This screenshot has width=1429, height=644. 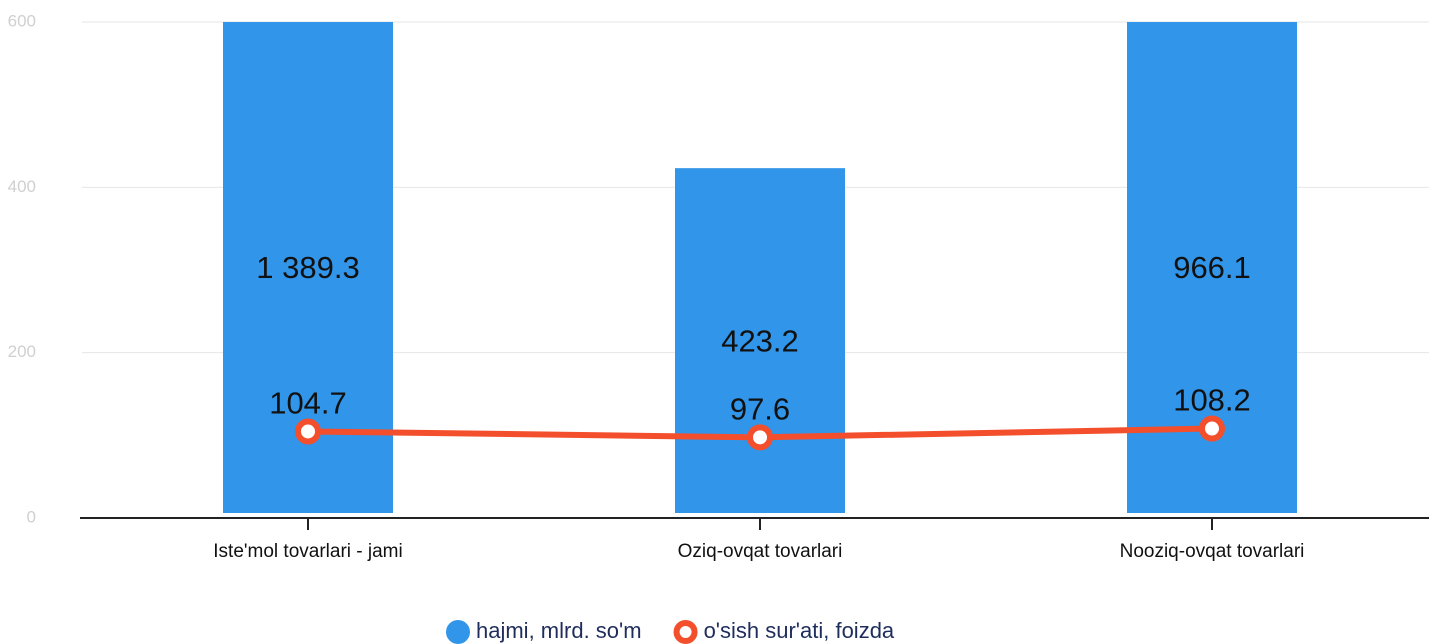 What do you see at coordinates (559, 630) in the screenshot?
I see `legend-label: hajmi, mlrd. so'm` at bounding box center [559, 630].